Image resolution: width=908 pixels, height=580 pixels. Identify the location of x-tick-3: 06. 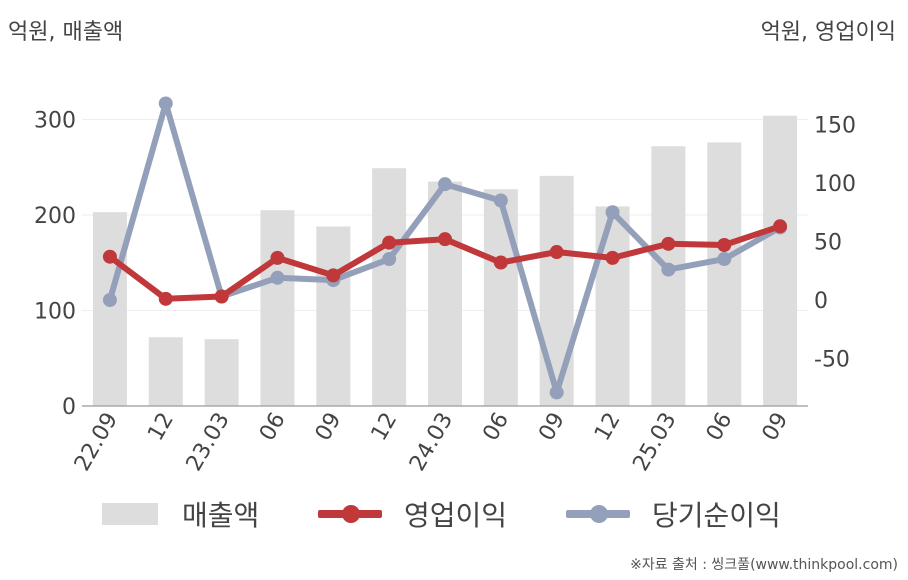
(273, 427).